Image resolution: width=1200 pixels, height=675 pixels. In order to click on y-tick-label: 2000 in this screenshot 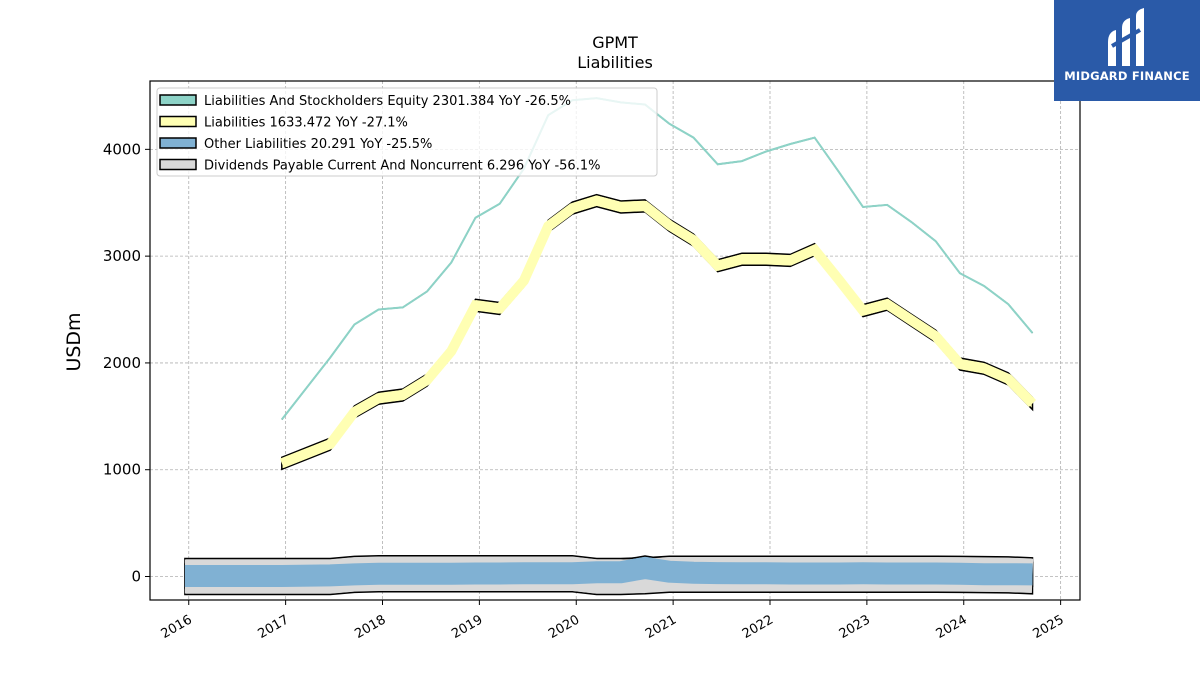, I will do `click(122, 363)`.